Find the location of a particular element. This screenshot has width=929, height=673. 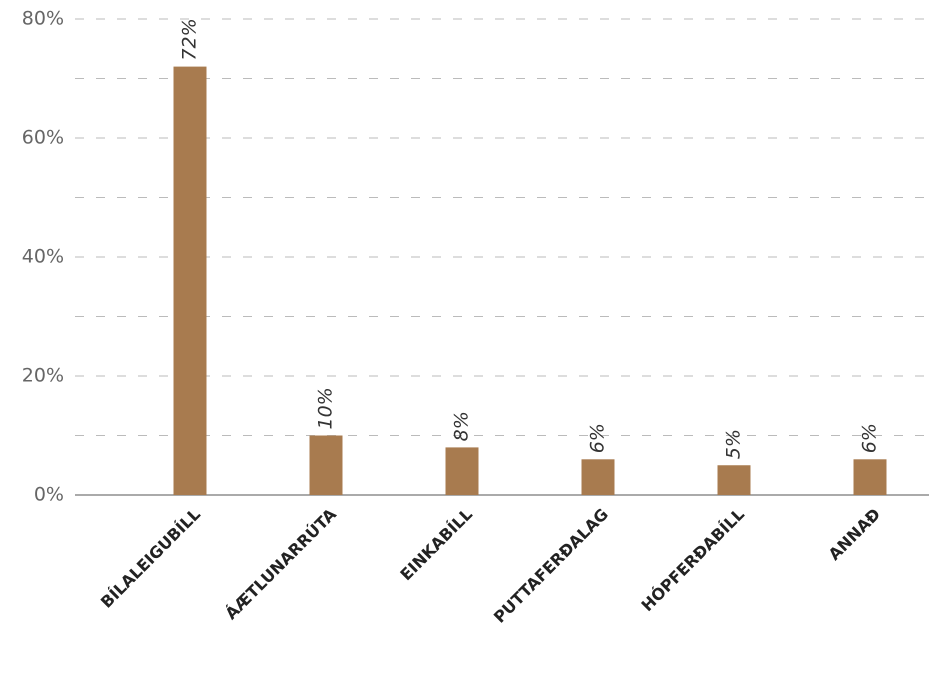

value-label: 5% is located at coordinates (734, 444).